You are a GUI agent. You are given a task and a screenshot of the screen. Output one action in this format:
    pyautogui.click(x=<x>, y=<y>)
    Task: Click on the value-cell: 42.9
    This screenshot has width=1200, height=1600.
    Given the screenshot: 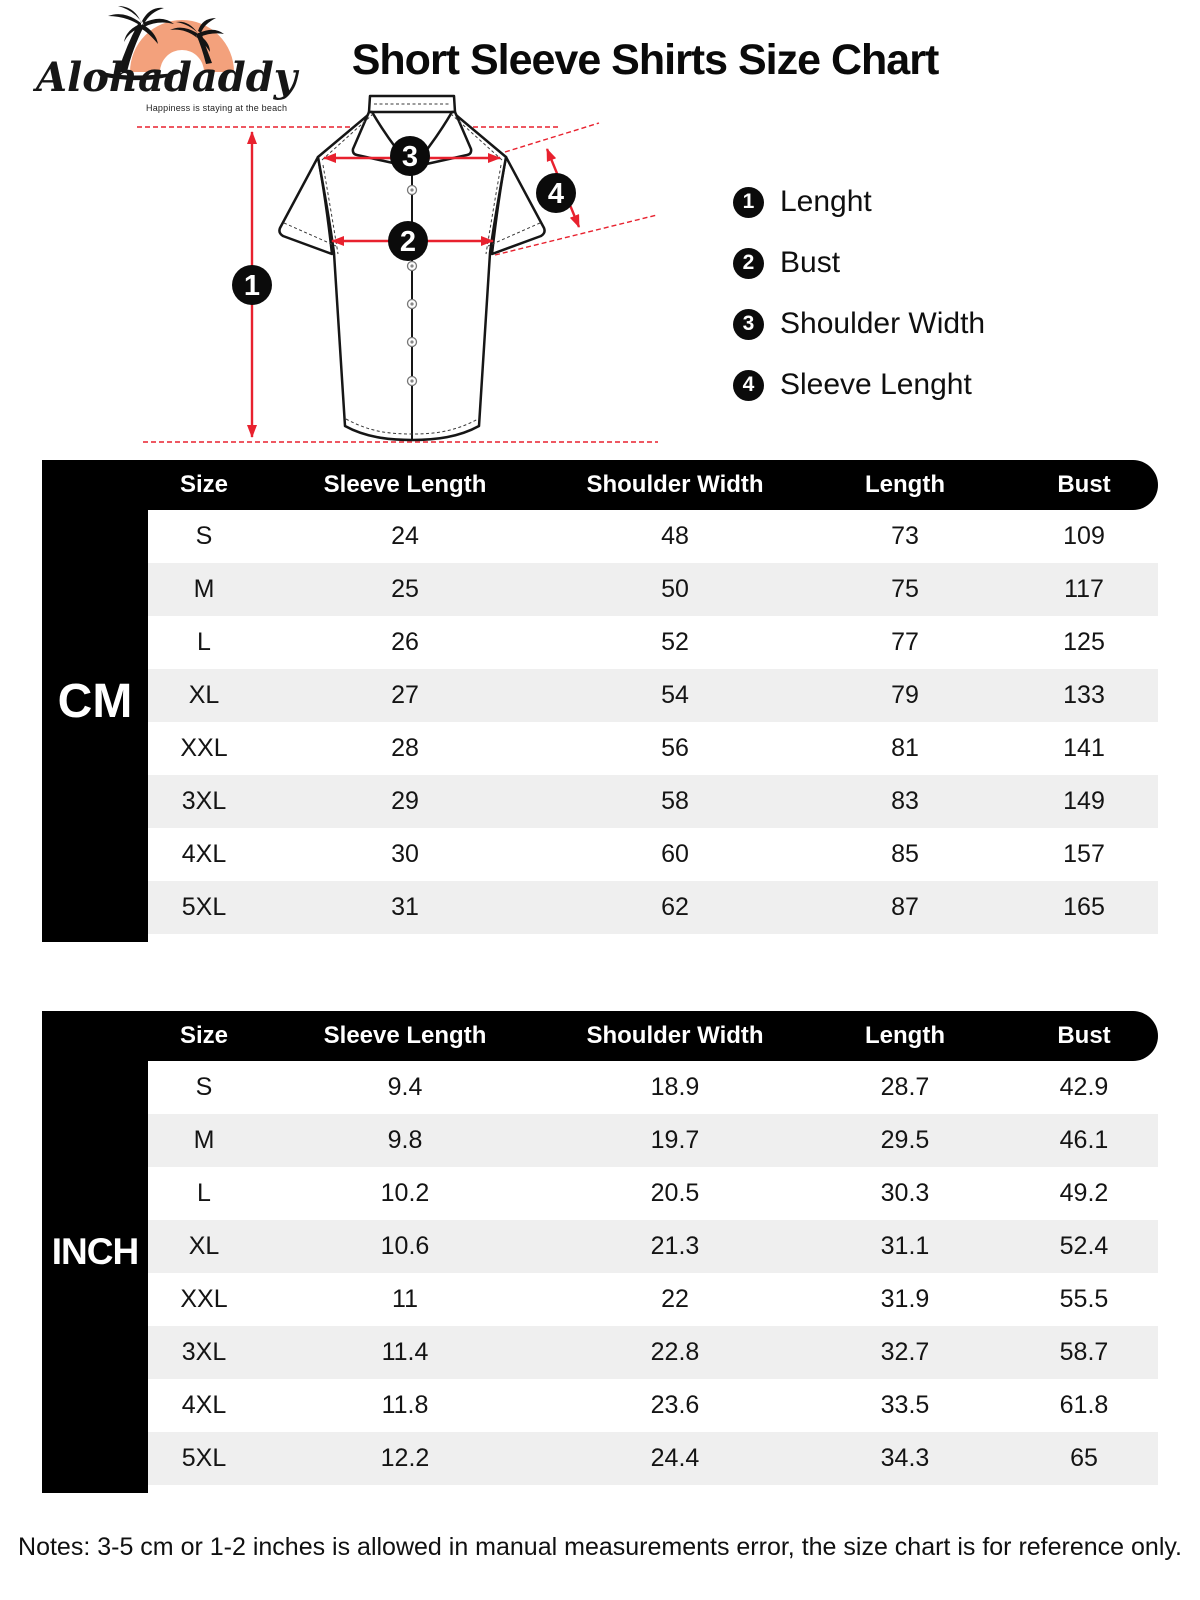 What is the action you would take?
    pyautogui.click(x=1084, y=1087)
    